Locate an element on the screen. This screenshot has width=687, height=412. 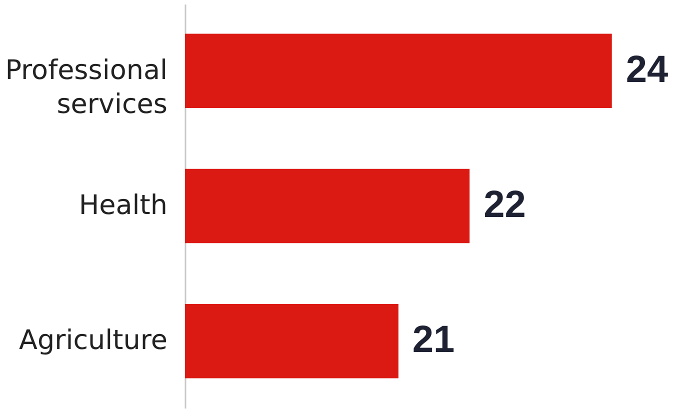
y-tick-label: Professional services is located at coordinates (86, 87).